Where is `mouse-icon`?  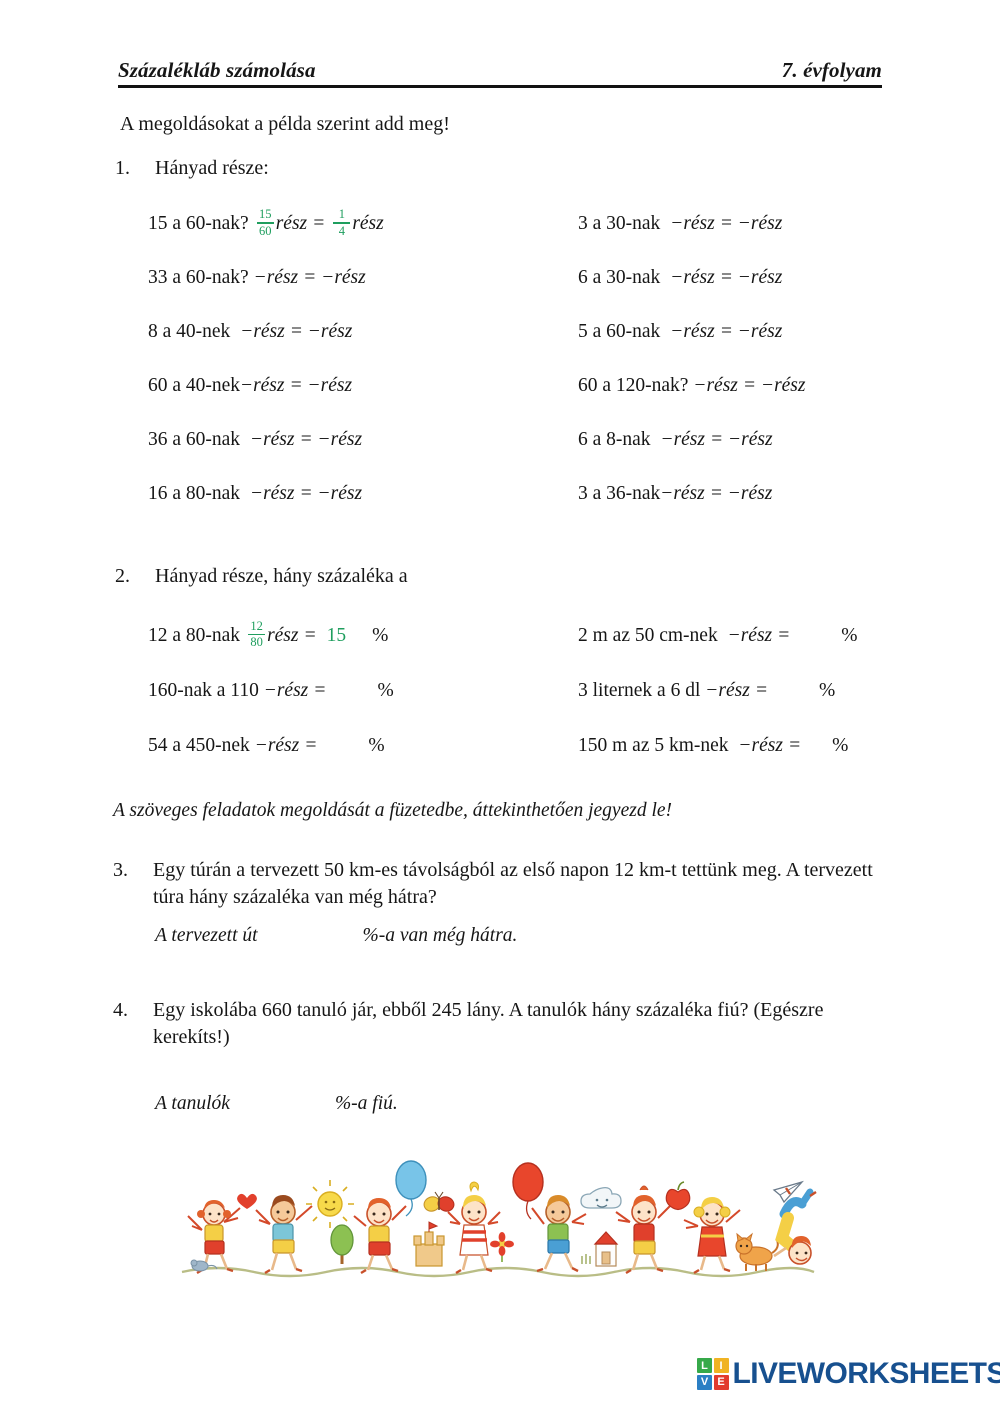 mouse-icon is located at coordinates (204, 1265).